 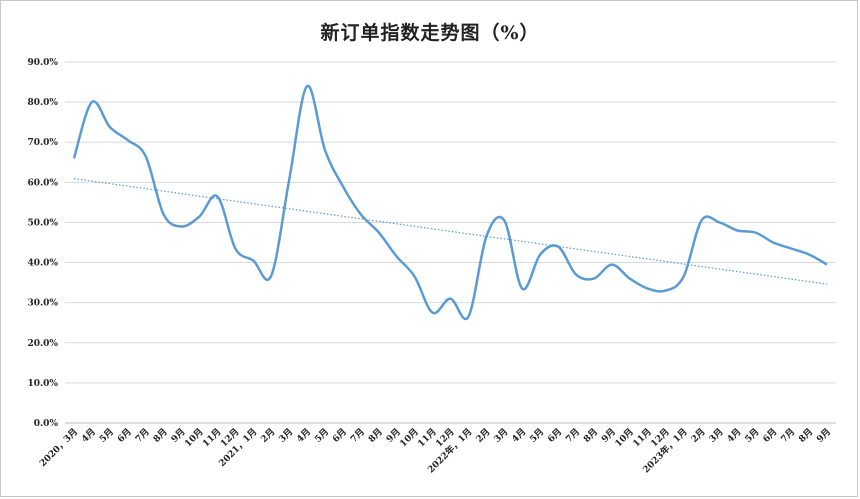 I want to click on y-tick-label: 20.0%, so click(x=43, y=344).